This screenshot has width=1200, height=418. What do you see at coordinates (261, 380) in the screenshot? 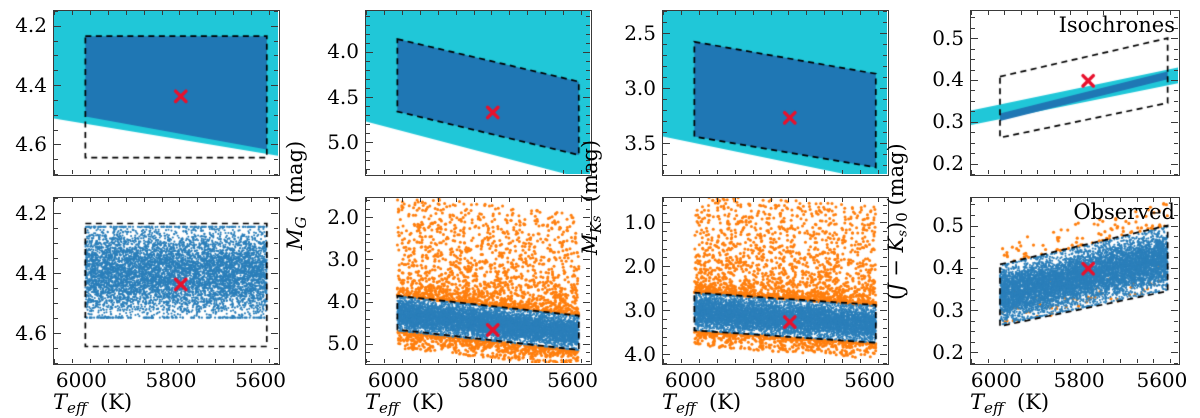
I see `x-tick-label: 5600` at bounding box center [261, 380].